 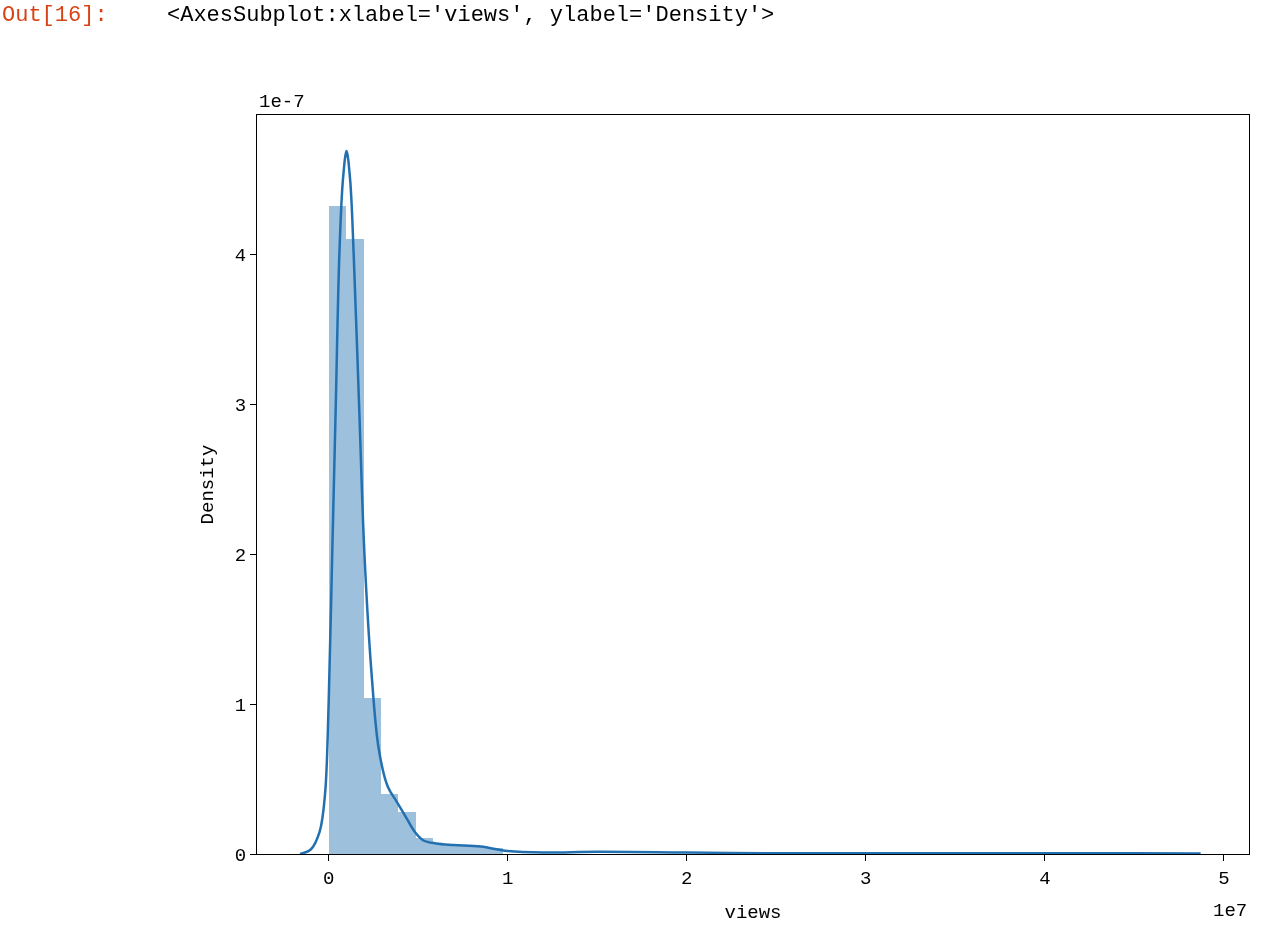 I want to click on text: Out[16]:, so click(x=55, y=15).